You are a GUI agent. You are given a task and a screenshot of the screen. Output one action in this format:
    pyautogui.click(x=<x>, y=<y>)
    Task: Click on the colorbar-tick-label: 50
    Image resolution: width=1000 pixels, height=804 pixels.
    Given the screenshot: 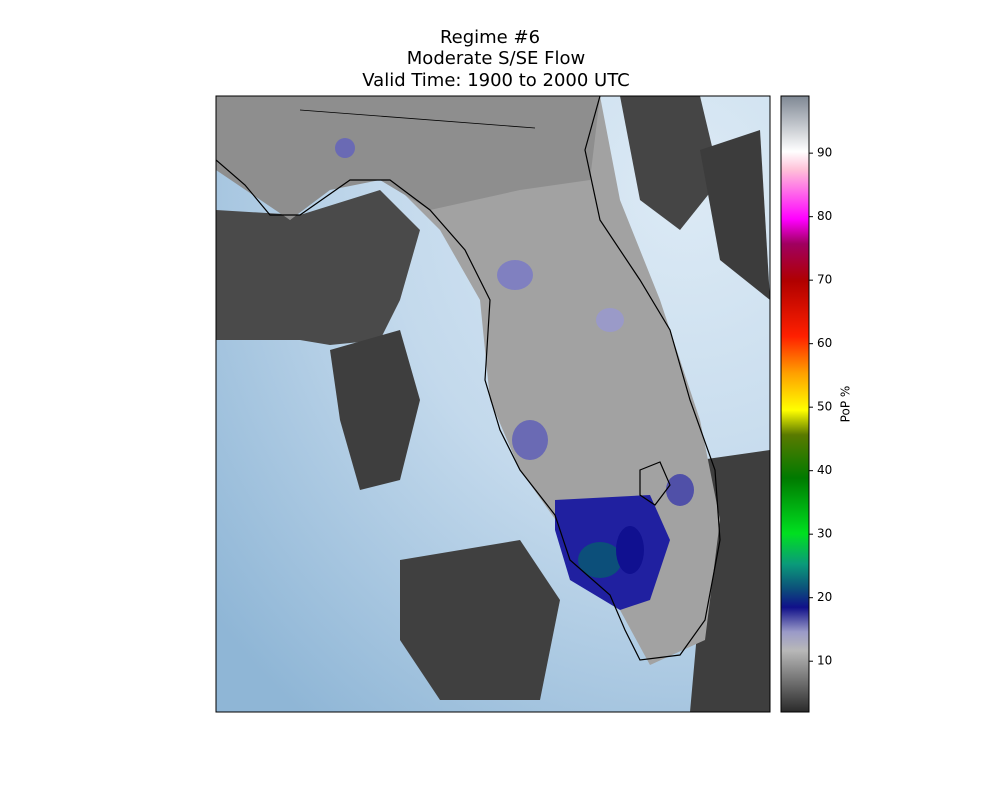 What is the action you would take?
    pyautogui.click(x=824, y=407)
    